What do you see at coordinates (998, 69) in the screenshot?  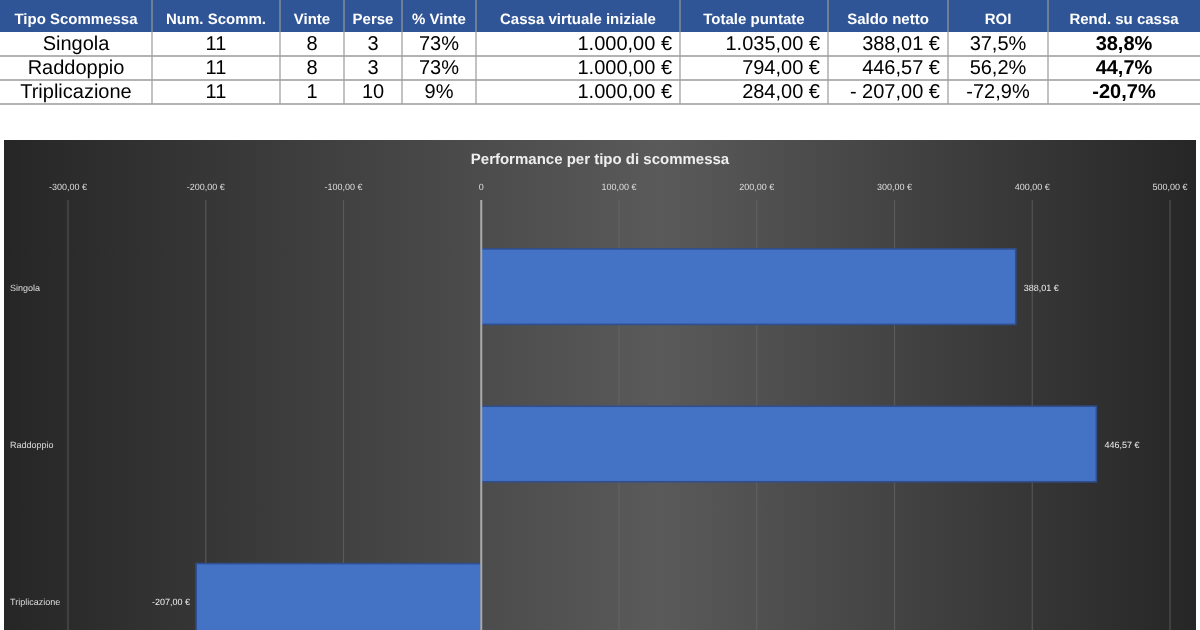 I see `text: 56,2%` at bounding box center [998, 69].